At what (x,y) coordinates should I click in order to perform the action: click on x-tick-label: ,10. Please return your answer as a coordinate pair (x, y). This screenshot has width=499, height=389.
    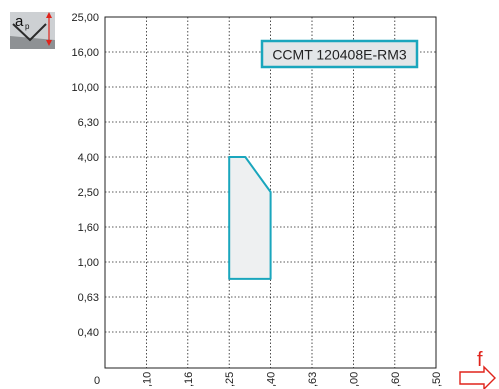
    Looking at the image, I should click on (147, 379).